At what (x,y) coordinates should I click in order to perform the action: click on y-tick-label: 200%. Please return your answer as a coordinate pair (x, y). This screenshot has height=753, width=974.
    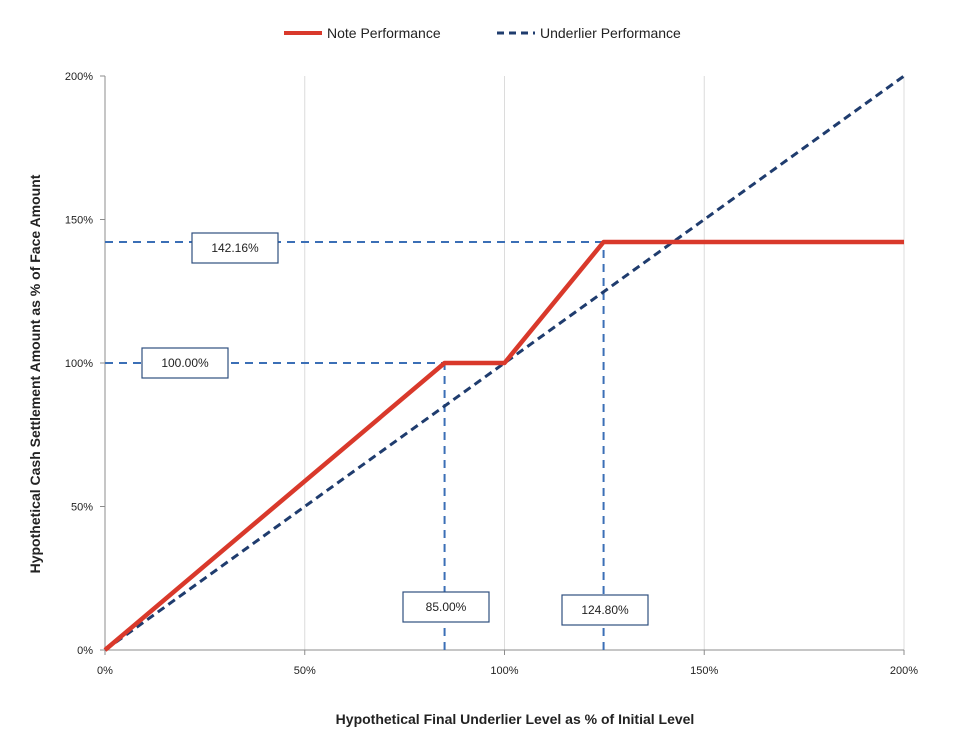
    Looking at the image, I should click on (79, 77).